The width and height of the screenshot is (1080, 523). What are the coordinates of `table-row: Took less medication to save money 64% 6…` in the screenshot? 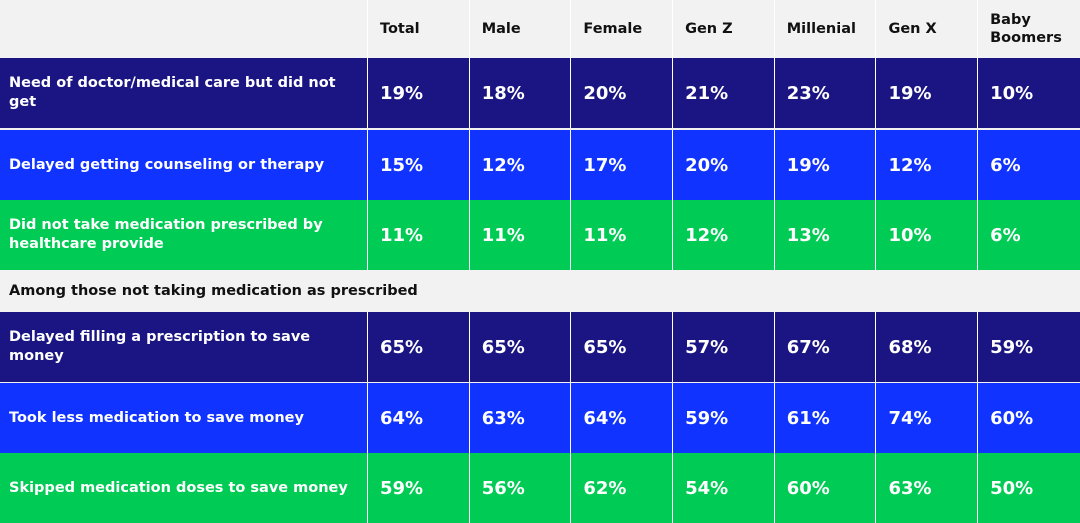 It's located at (540, 418).